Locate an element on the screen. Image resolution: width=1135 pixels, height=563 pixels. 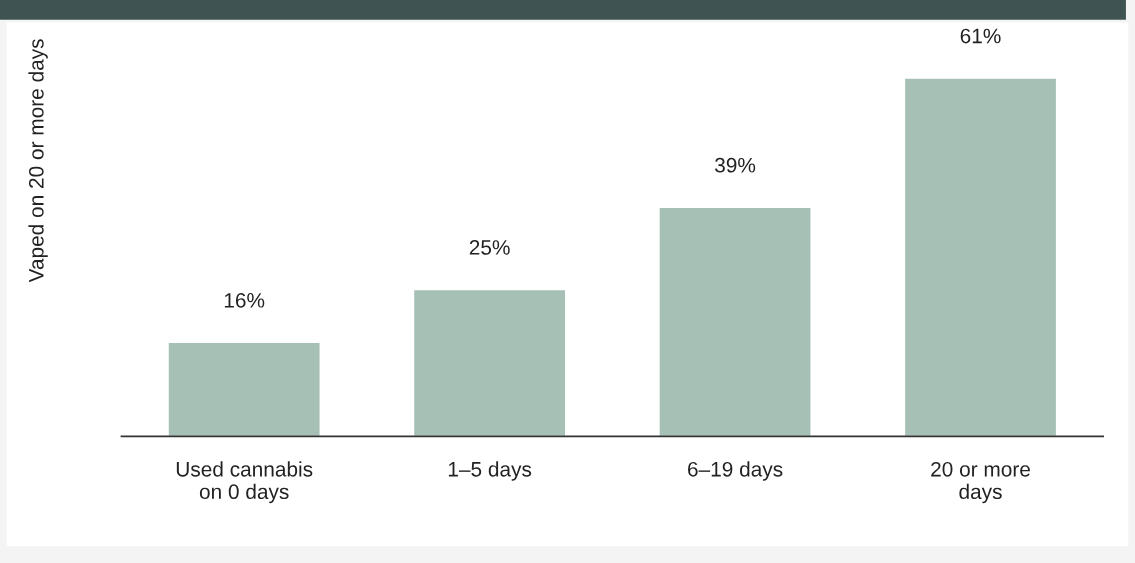
x-tick-label: Used cannabis on 0 days is located at coordinates (244, 482).